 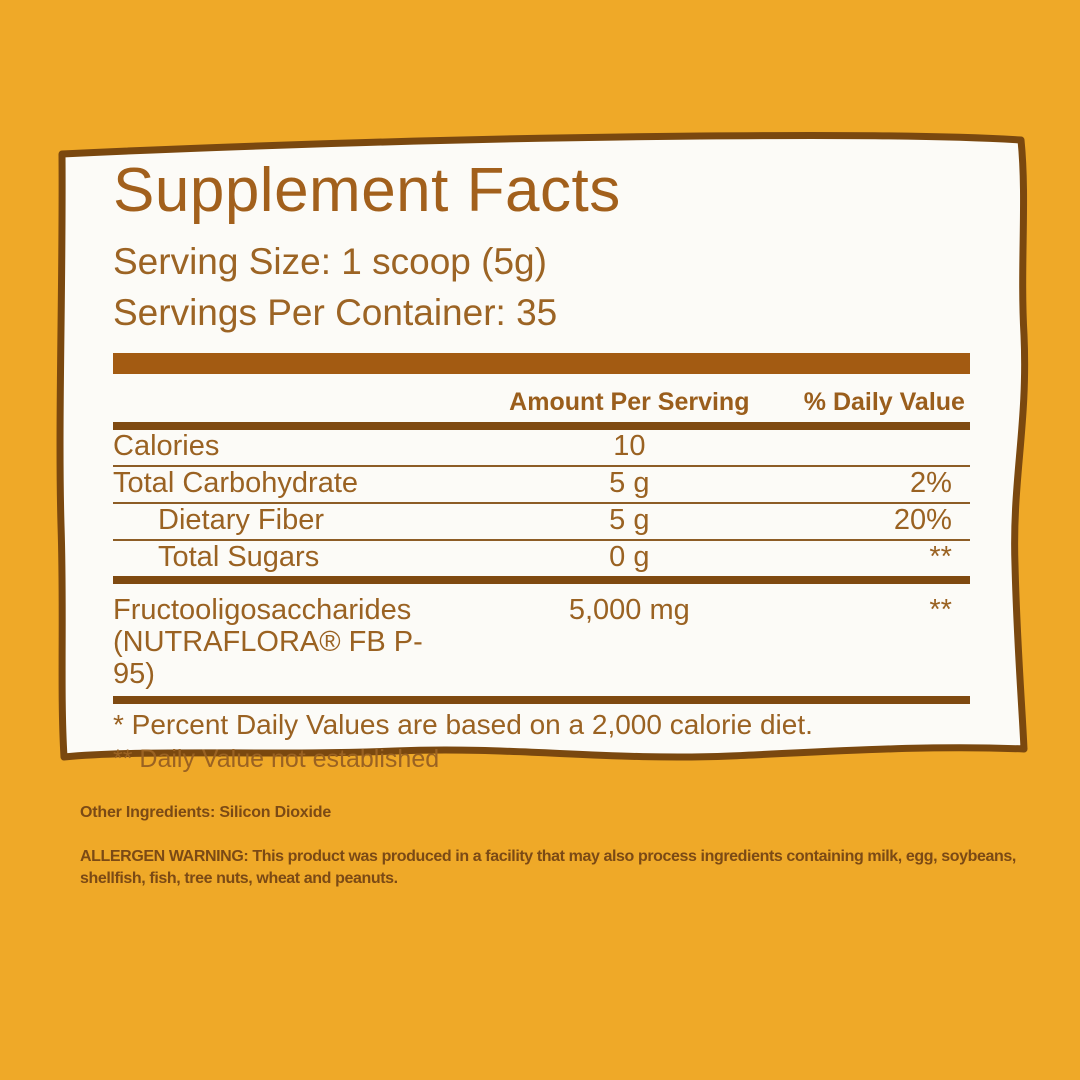 I want to click on nutrient-name: Calories, so click(x=166, y=445).